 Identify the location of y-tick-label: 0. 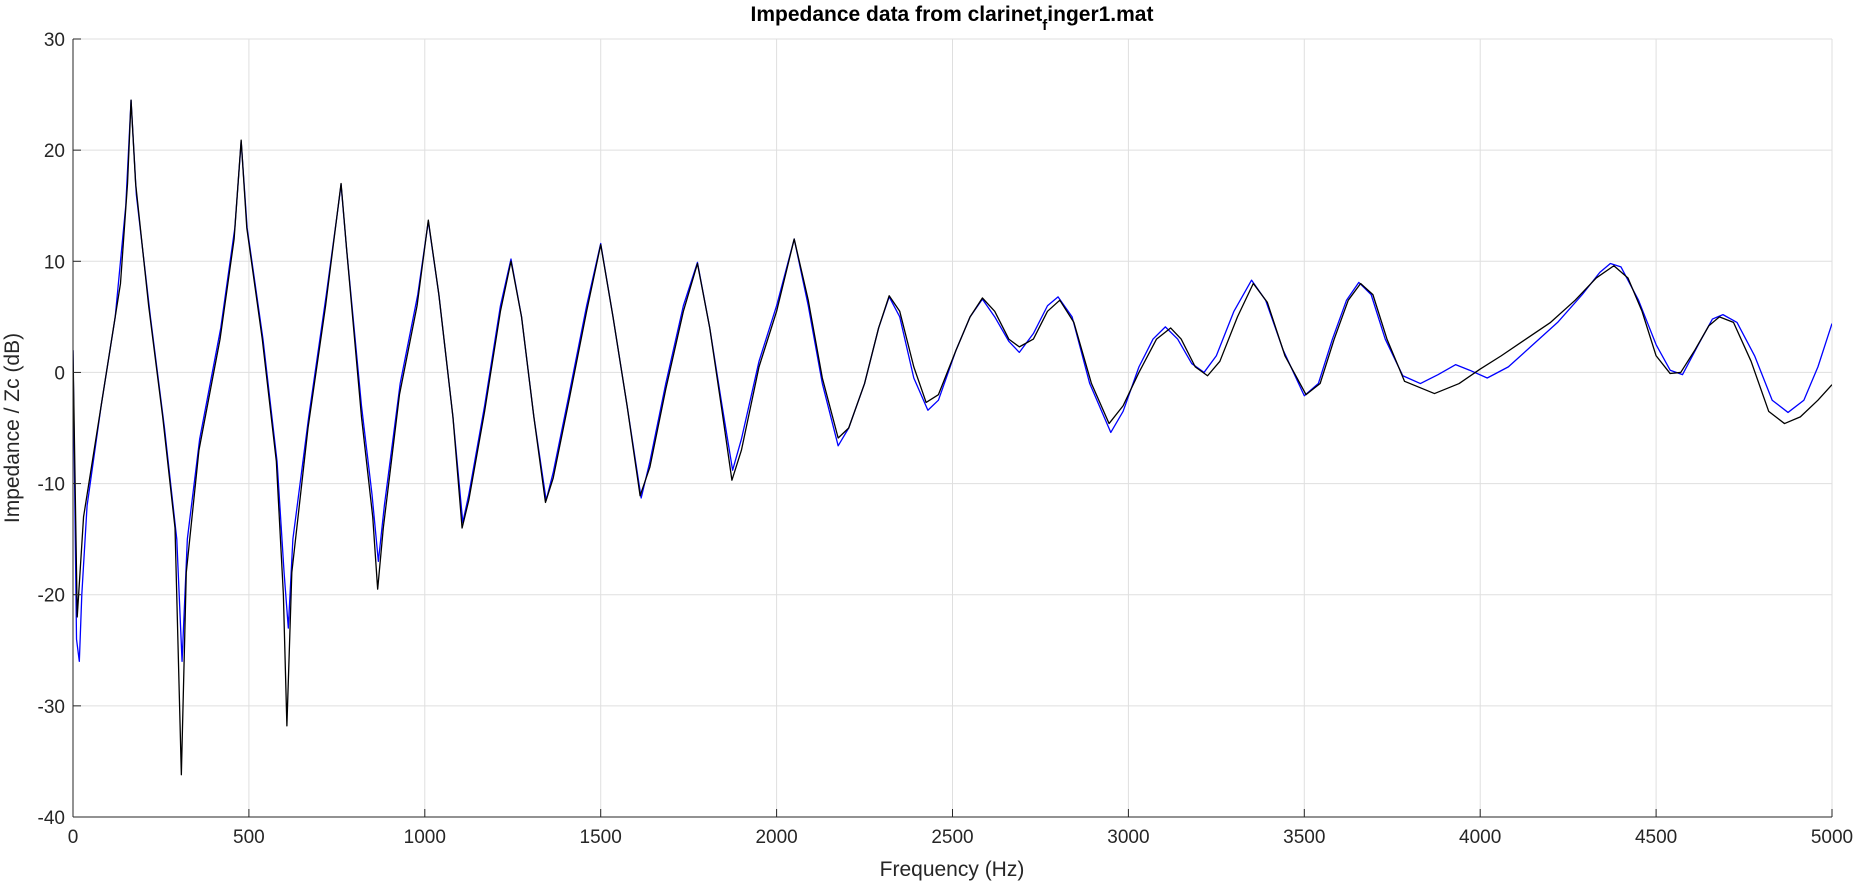
(59, 373).